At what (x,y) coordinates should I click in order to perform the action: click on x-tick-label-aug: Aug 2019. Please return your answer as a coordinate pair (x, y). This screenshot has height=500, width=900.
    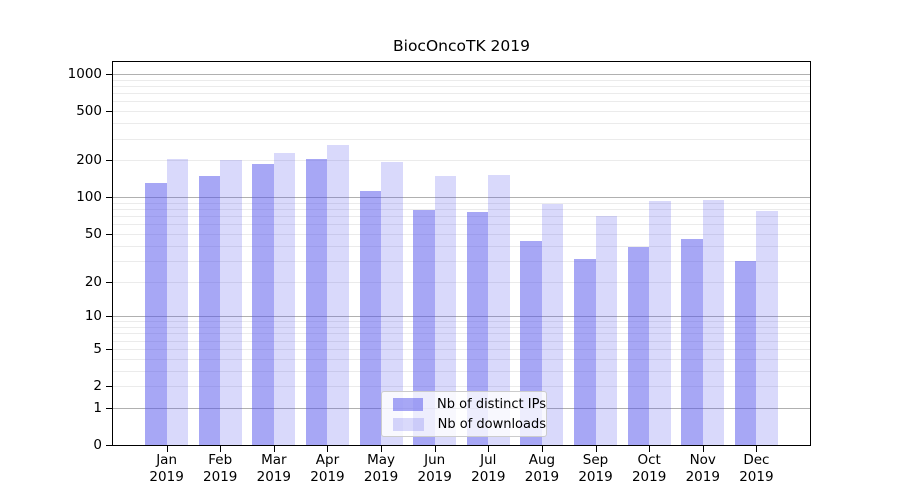
    Looking at the image, I should click on (542, 469).